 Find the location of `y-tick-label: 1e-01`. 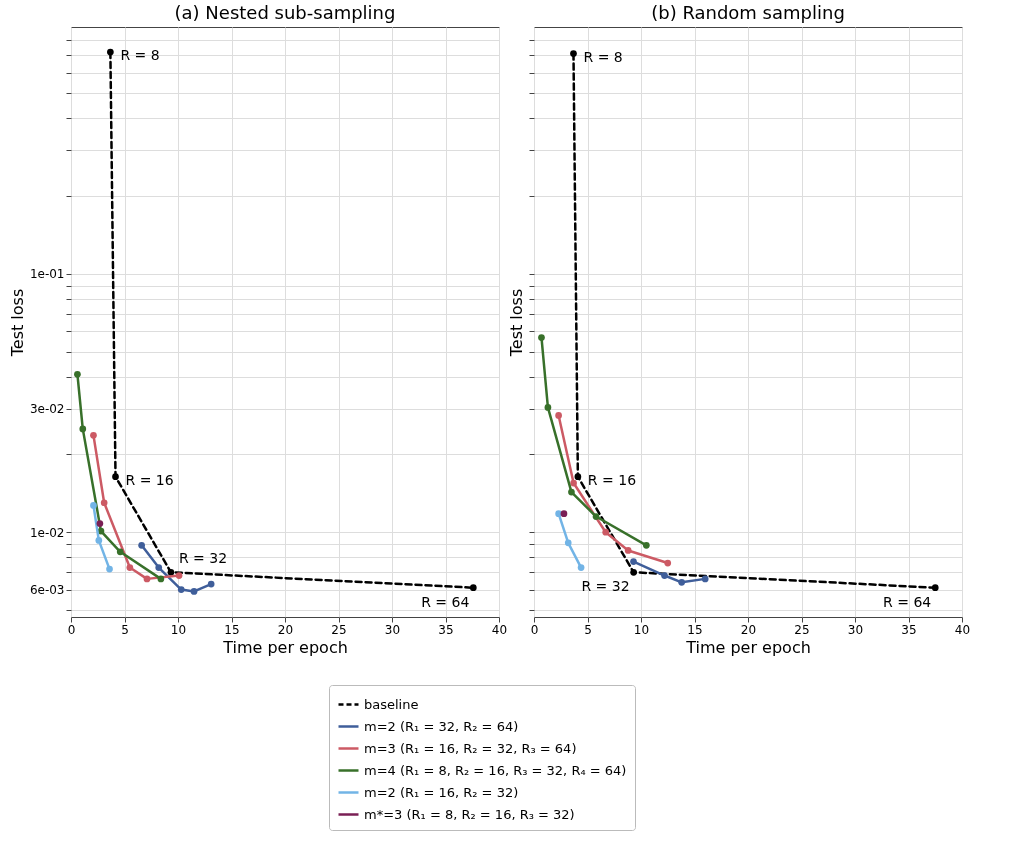

y-tick-label: 1e-01 is located at coordinates (47, 274).